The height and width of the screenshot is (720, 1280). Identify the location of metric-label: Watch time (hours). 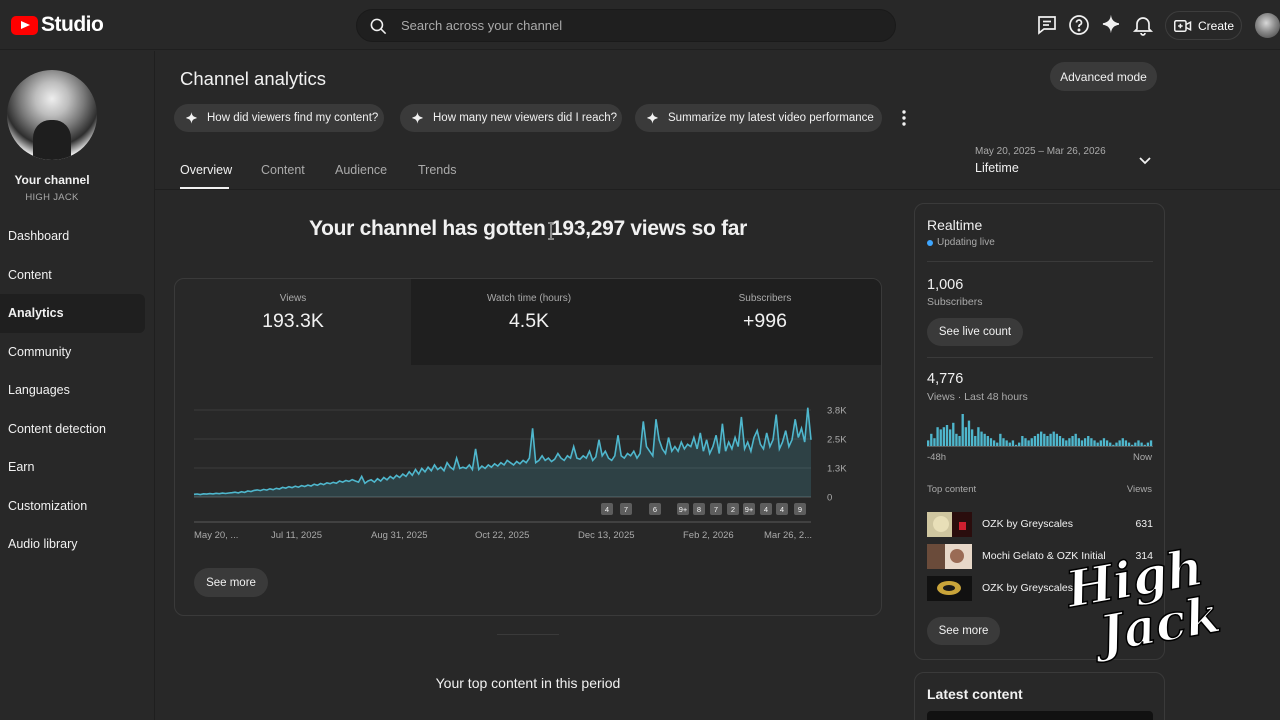
(529, 298).